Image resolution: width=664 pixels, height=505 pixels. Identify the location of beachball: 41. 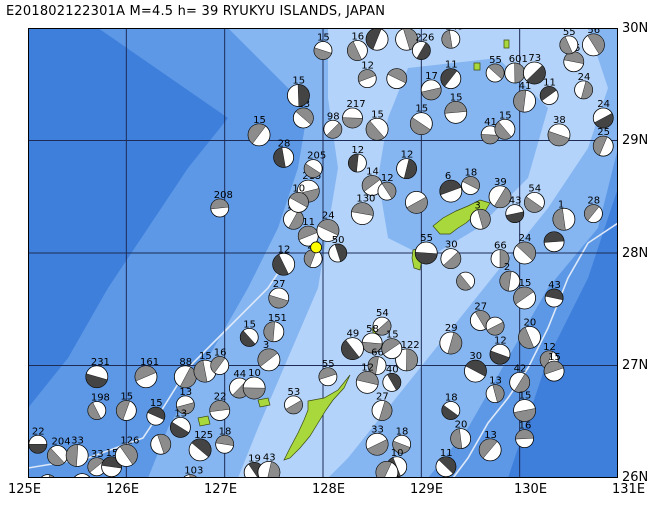
(490, 131).